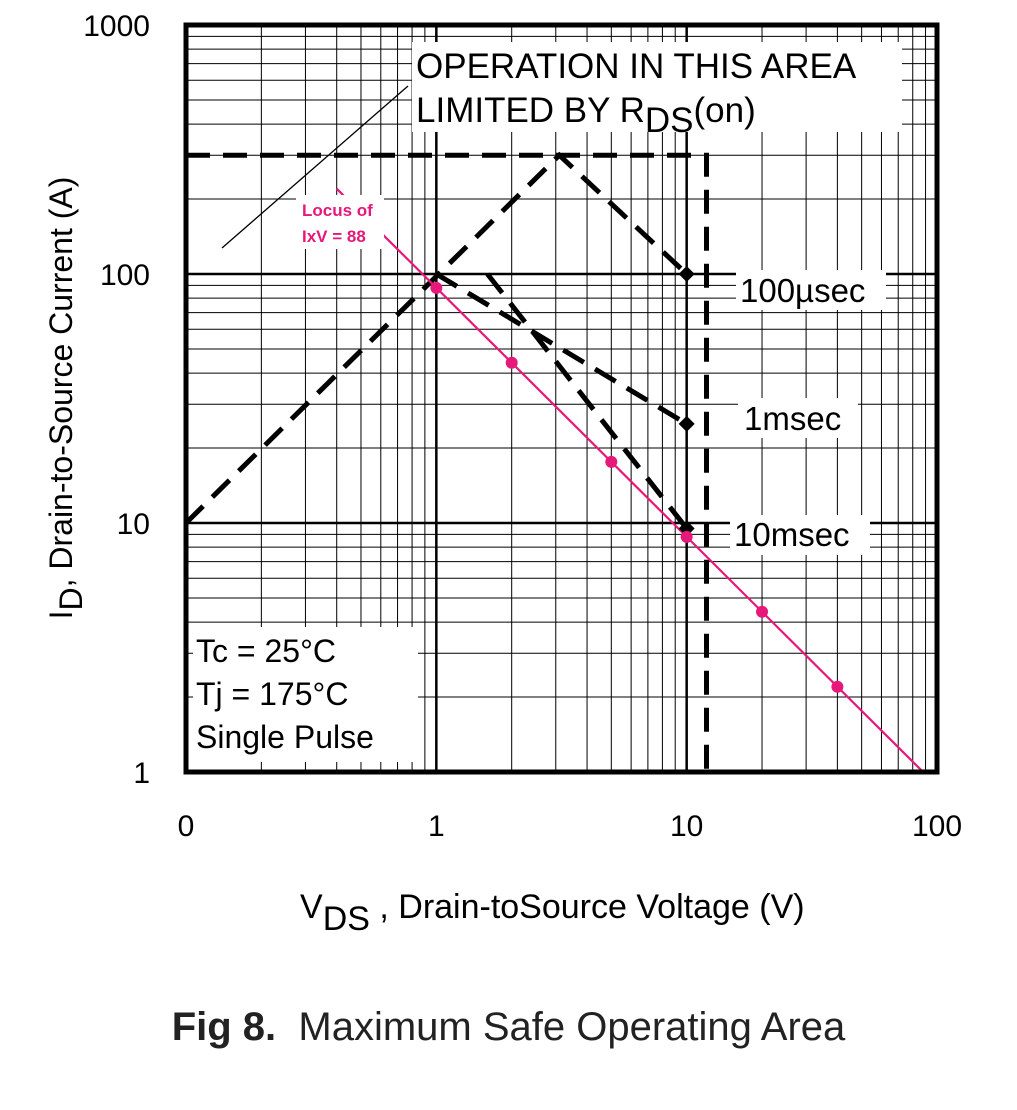 This screenshot has height=1110, width=1017. What do you see at coordinates (340, 222) in the screenshot?
I see `locus-annotation: Locus of IxV = 88` at bounding box center [340, 222].